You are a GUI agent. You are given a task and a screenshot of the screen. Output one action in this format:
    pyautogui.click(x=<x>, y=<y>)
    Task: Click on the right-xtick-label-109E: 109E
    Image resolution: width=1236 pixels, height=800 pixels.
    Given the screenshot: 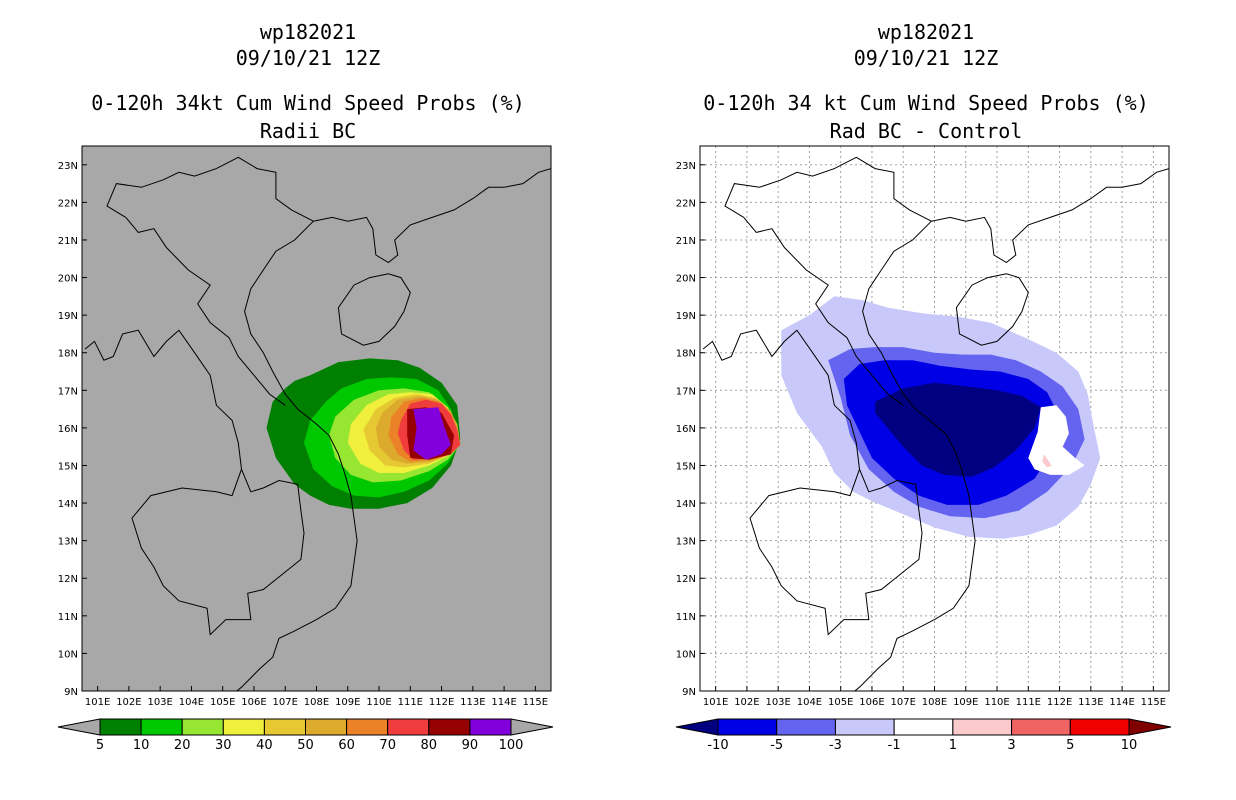 What is the action you would take?
    pyautogui.click(x=965, y=702)
    